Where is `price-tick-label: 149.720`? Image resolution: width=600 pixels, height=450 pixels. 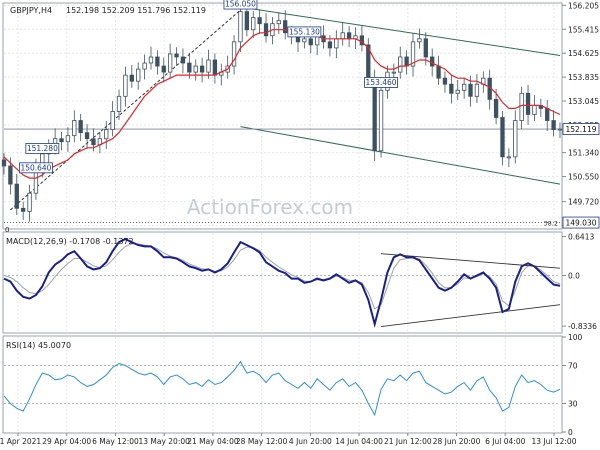
price-tick-label: 149.720 is located at coordinates (583, 202).